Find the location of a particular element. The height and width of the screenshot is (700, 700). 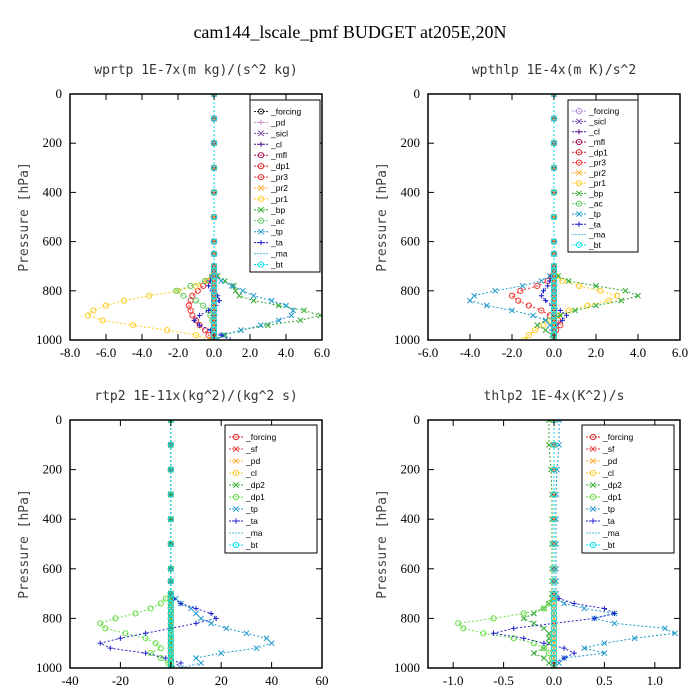

x-tick-label: -0.5 is located at coordinates (503, 680).